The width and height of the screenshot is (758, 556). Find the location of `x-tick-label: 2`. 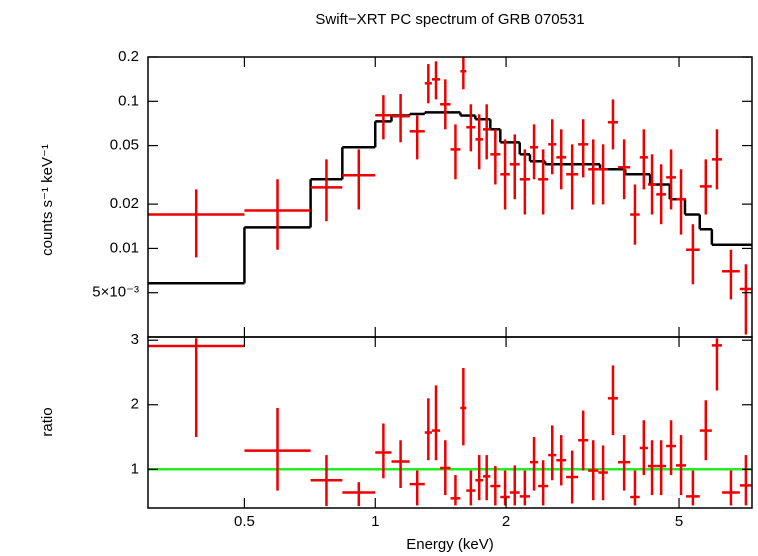

x-tick-label: 2 is located at coordinates (506, 521).